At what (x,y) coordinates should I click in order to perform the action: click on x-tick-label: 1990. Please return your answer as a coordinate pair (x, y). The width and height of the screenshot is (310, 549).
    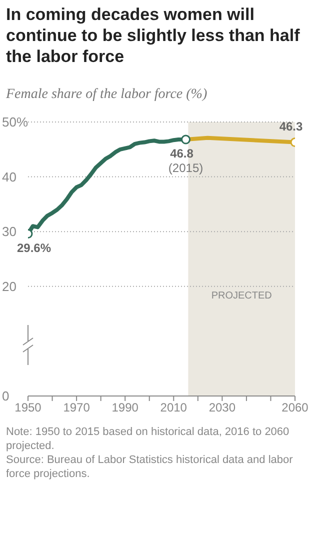
    Looking at the image, I should click on (125, 407).